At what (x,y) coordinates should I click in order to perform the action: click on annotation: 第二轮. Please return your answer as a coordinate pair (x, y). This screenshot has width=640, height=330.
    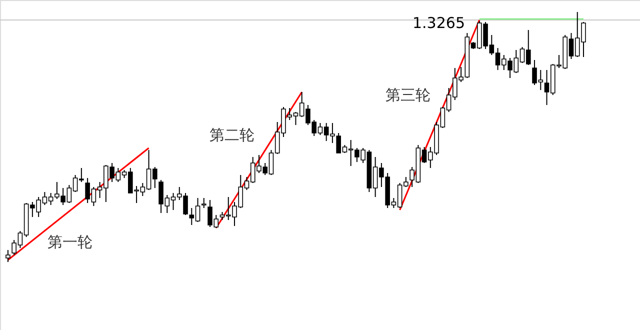
    Looking at the image, I should click on (232, 135).